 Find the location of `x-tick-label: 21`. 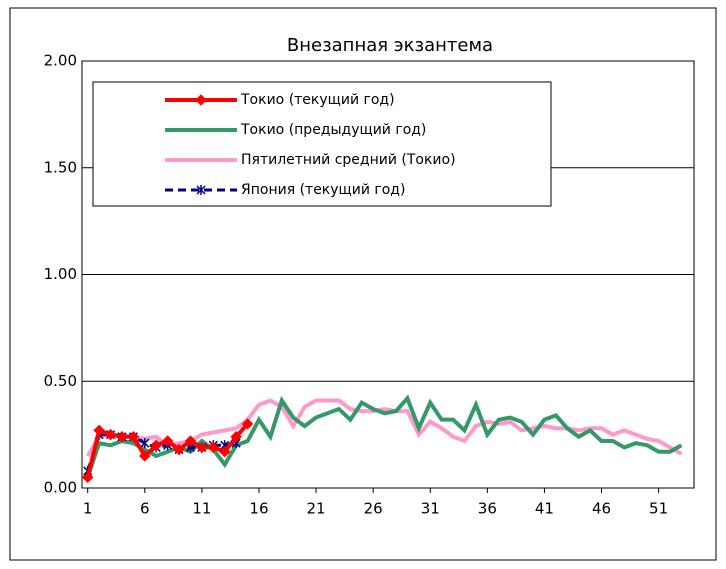

x-tick-label: 21 is located at coordinates (316, 509).